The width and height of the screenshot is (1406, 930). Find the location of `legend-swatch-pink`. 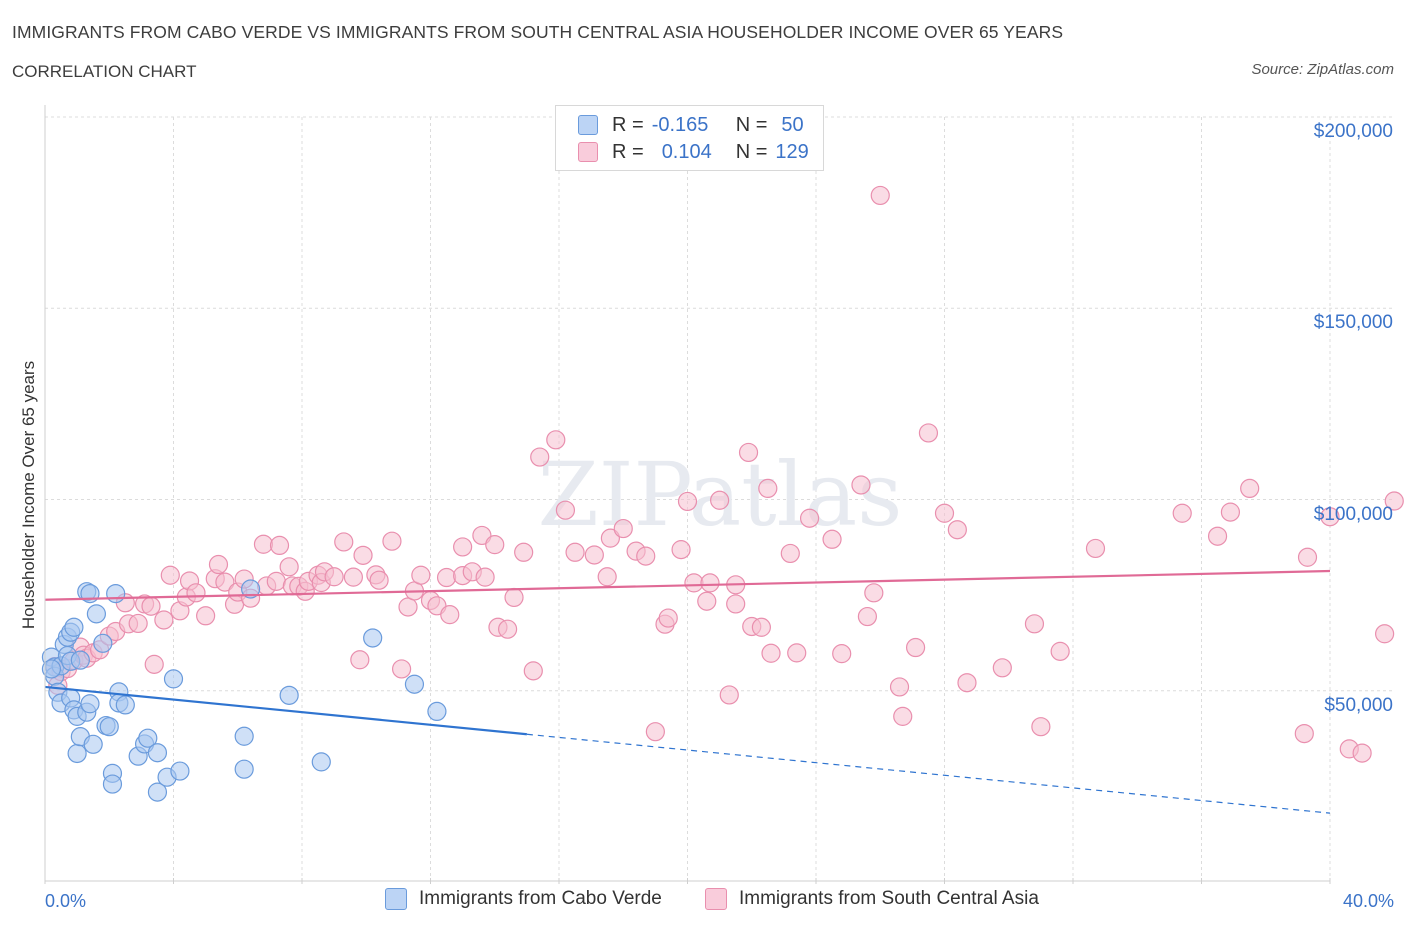

legend-swatch-pink is located at coordinates (716, 899).